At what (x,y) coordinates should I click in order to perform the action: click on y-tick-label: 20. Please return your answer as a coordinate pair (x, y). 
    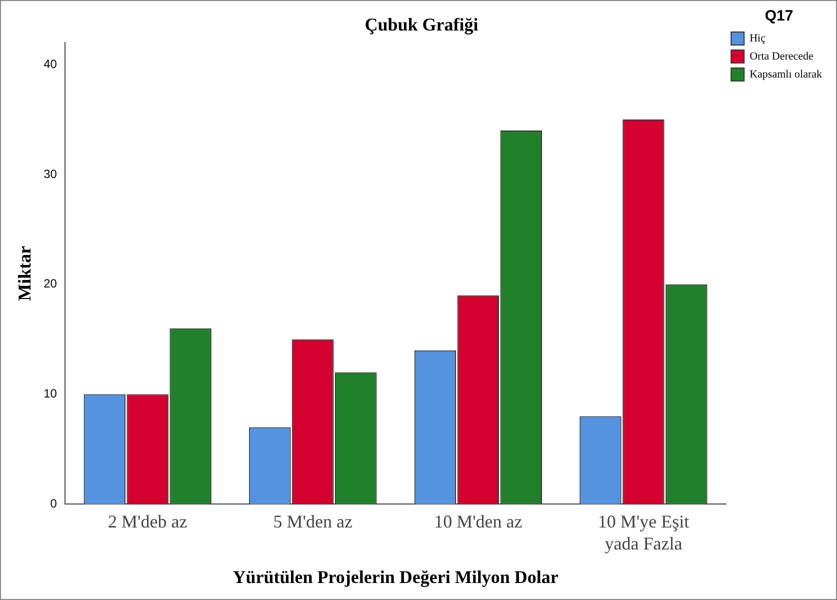
    Looking at the image, I should click on (51, 283).